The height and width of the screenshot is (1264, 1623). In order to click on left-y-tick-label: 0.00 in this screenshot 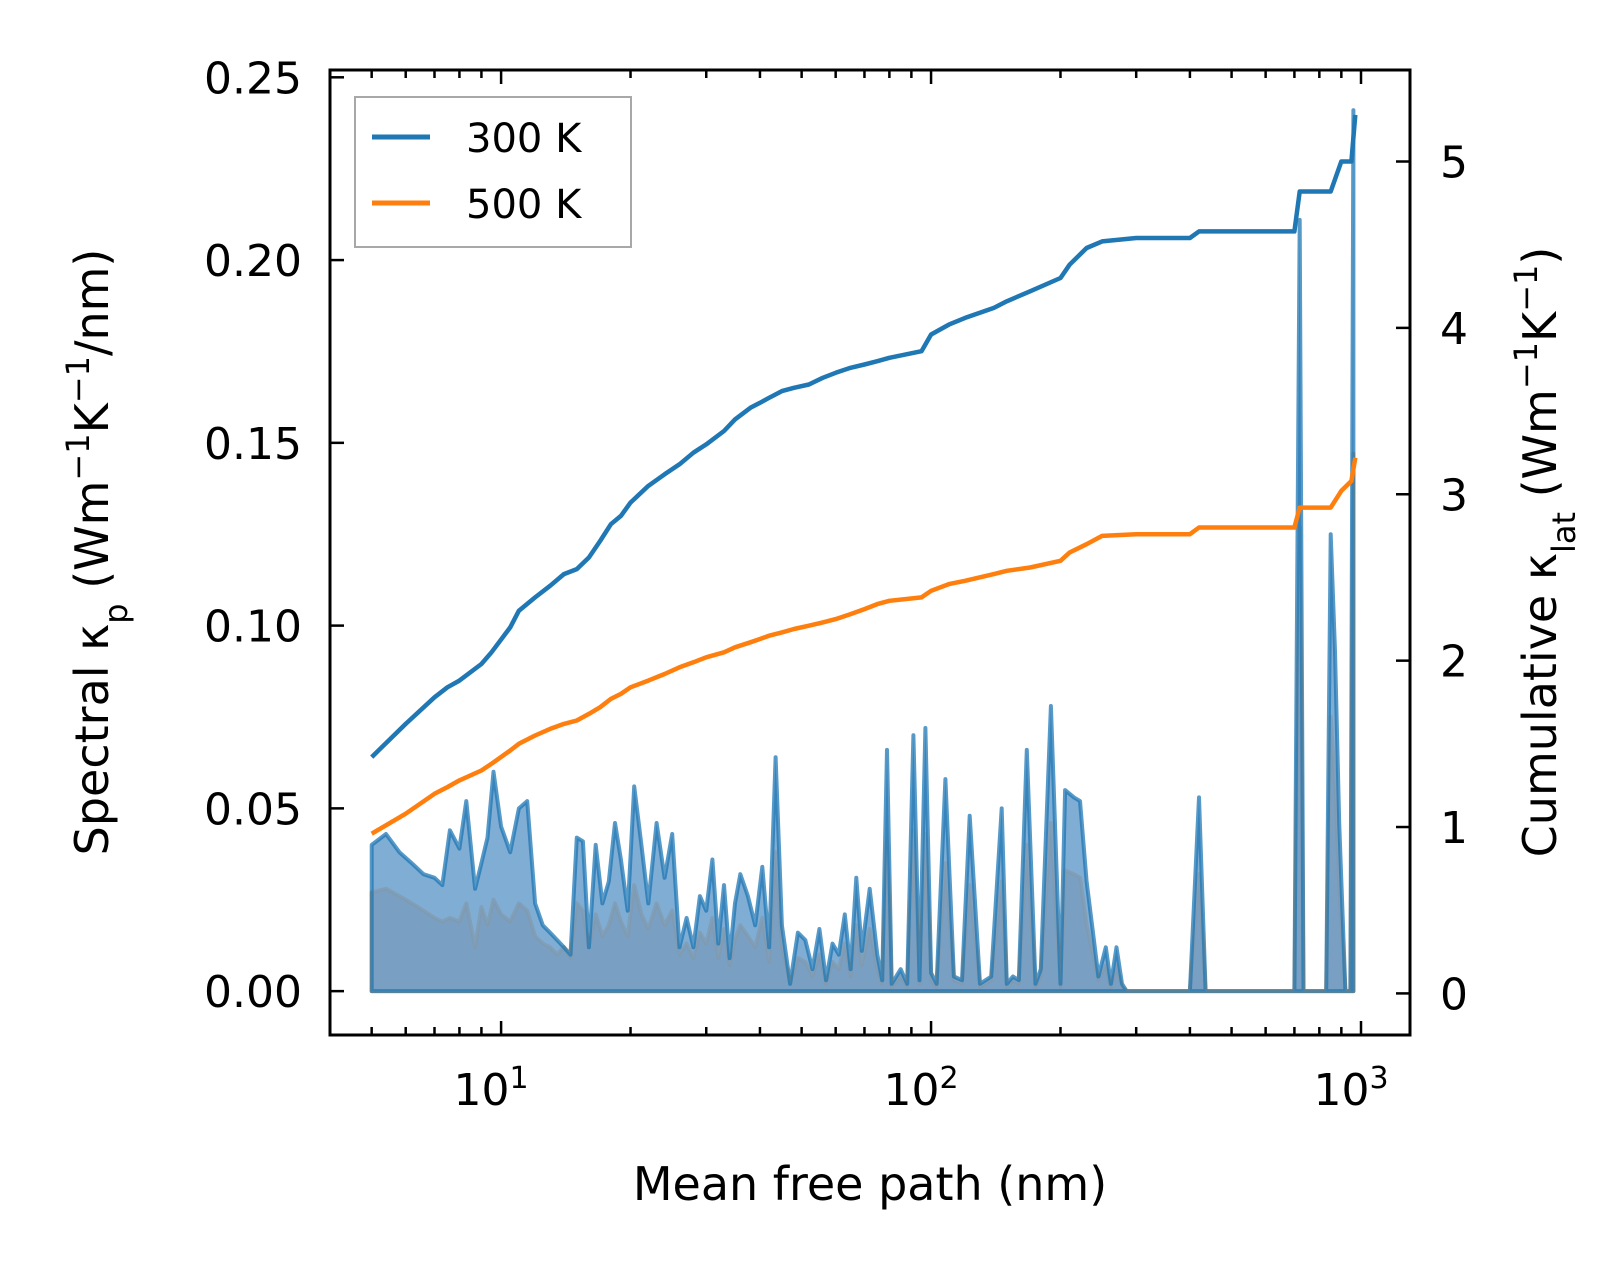, I will do `click(253, 992)`.